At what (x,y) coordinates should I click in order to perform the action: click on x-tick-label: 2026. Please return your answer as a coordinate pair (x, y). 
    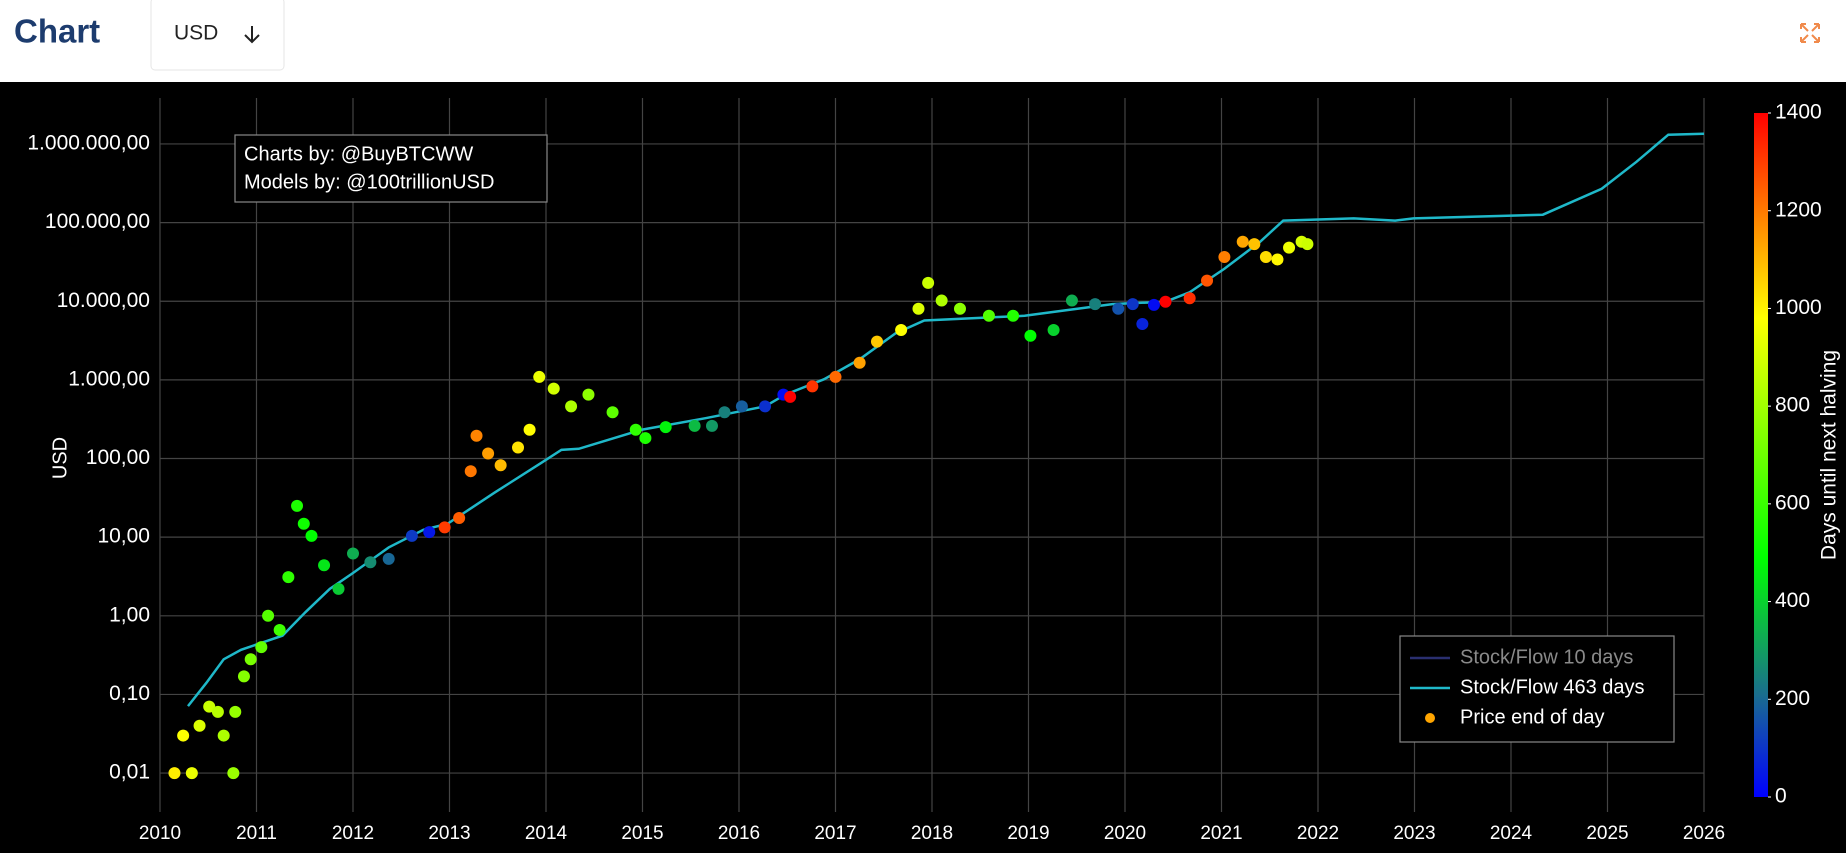
    Looking at the image, I should click on (1704, 833).